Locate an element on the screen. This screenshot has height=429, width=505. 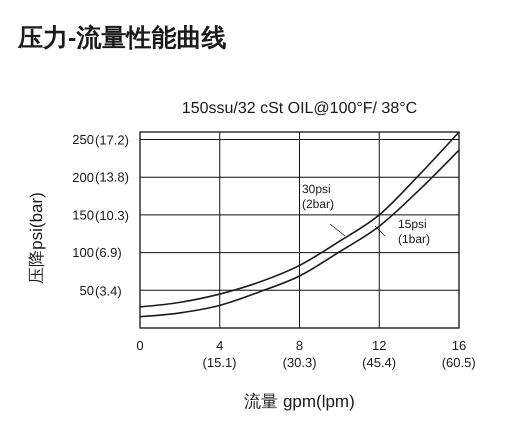
y-tick-label: 50 is located at coordinates (87, 290).